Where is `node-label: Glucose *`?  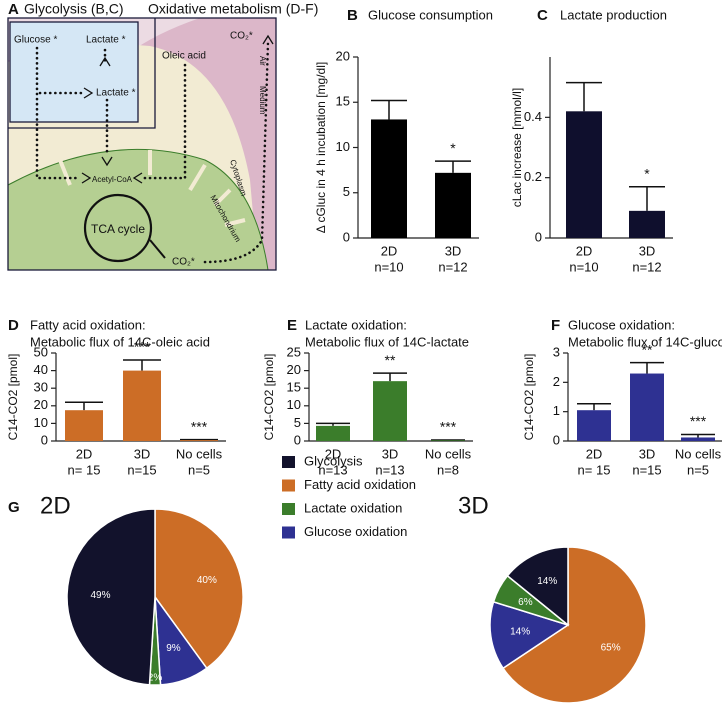
node-label: Glucose * is located at coordinates (35, 40).